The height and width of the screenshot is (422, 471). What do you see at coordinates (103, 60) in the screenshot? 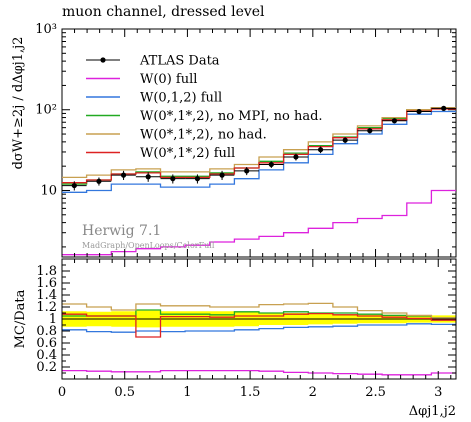
I see `legend-marker` at bounding box center [103, 60].